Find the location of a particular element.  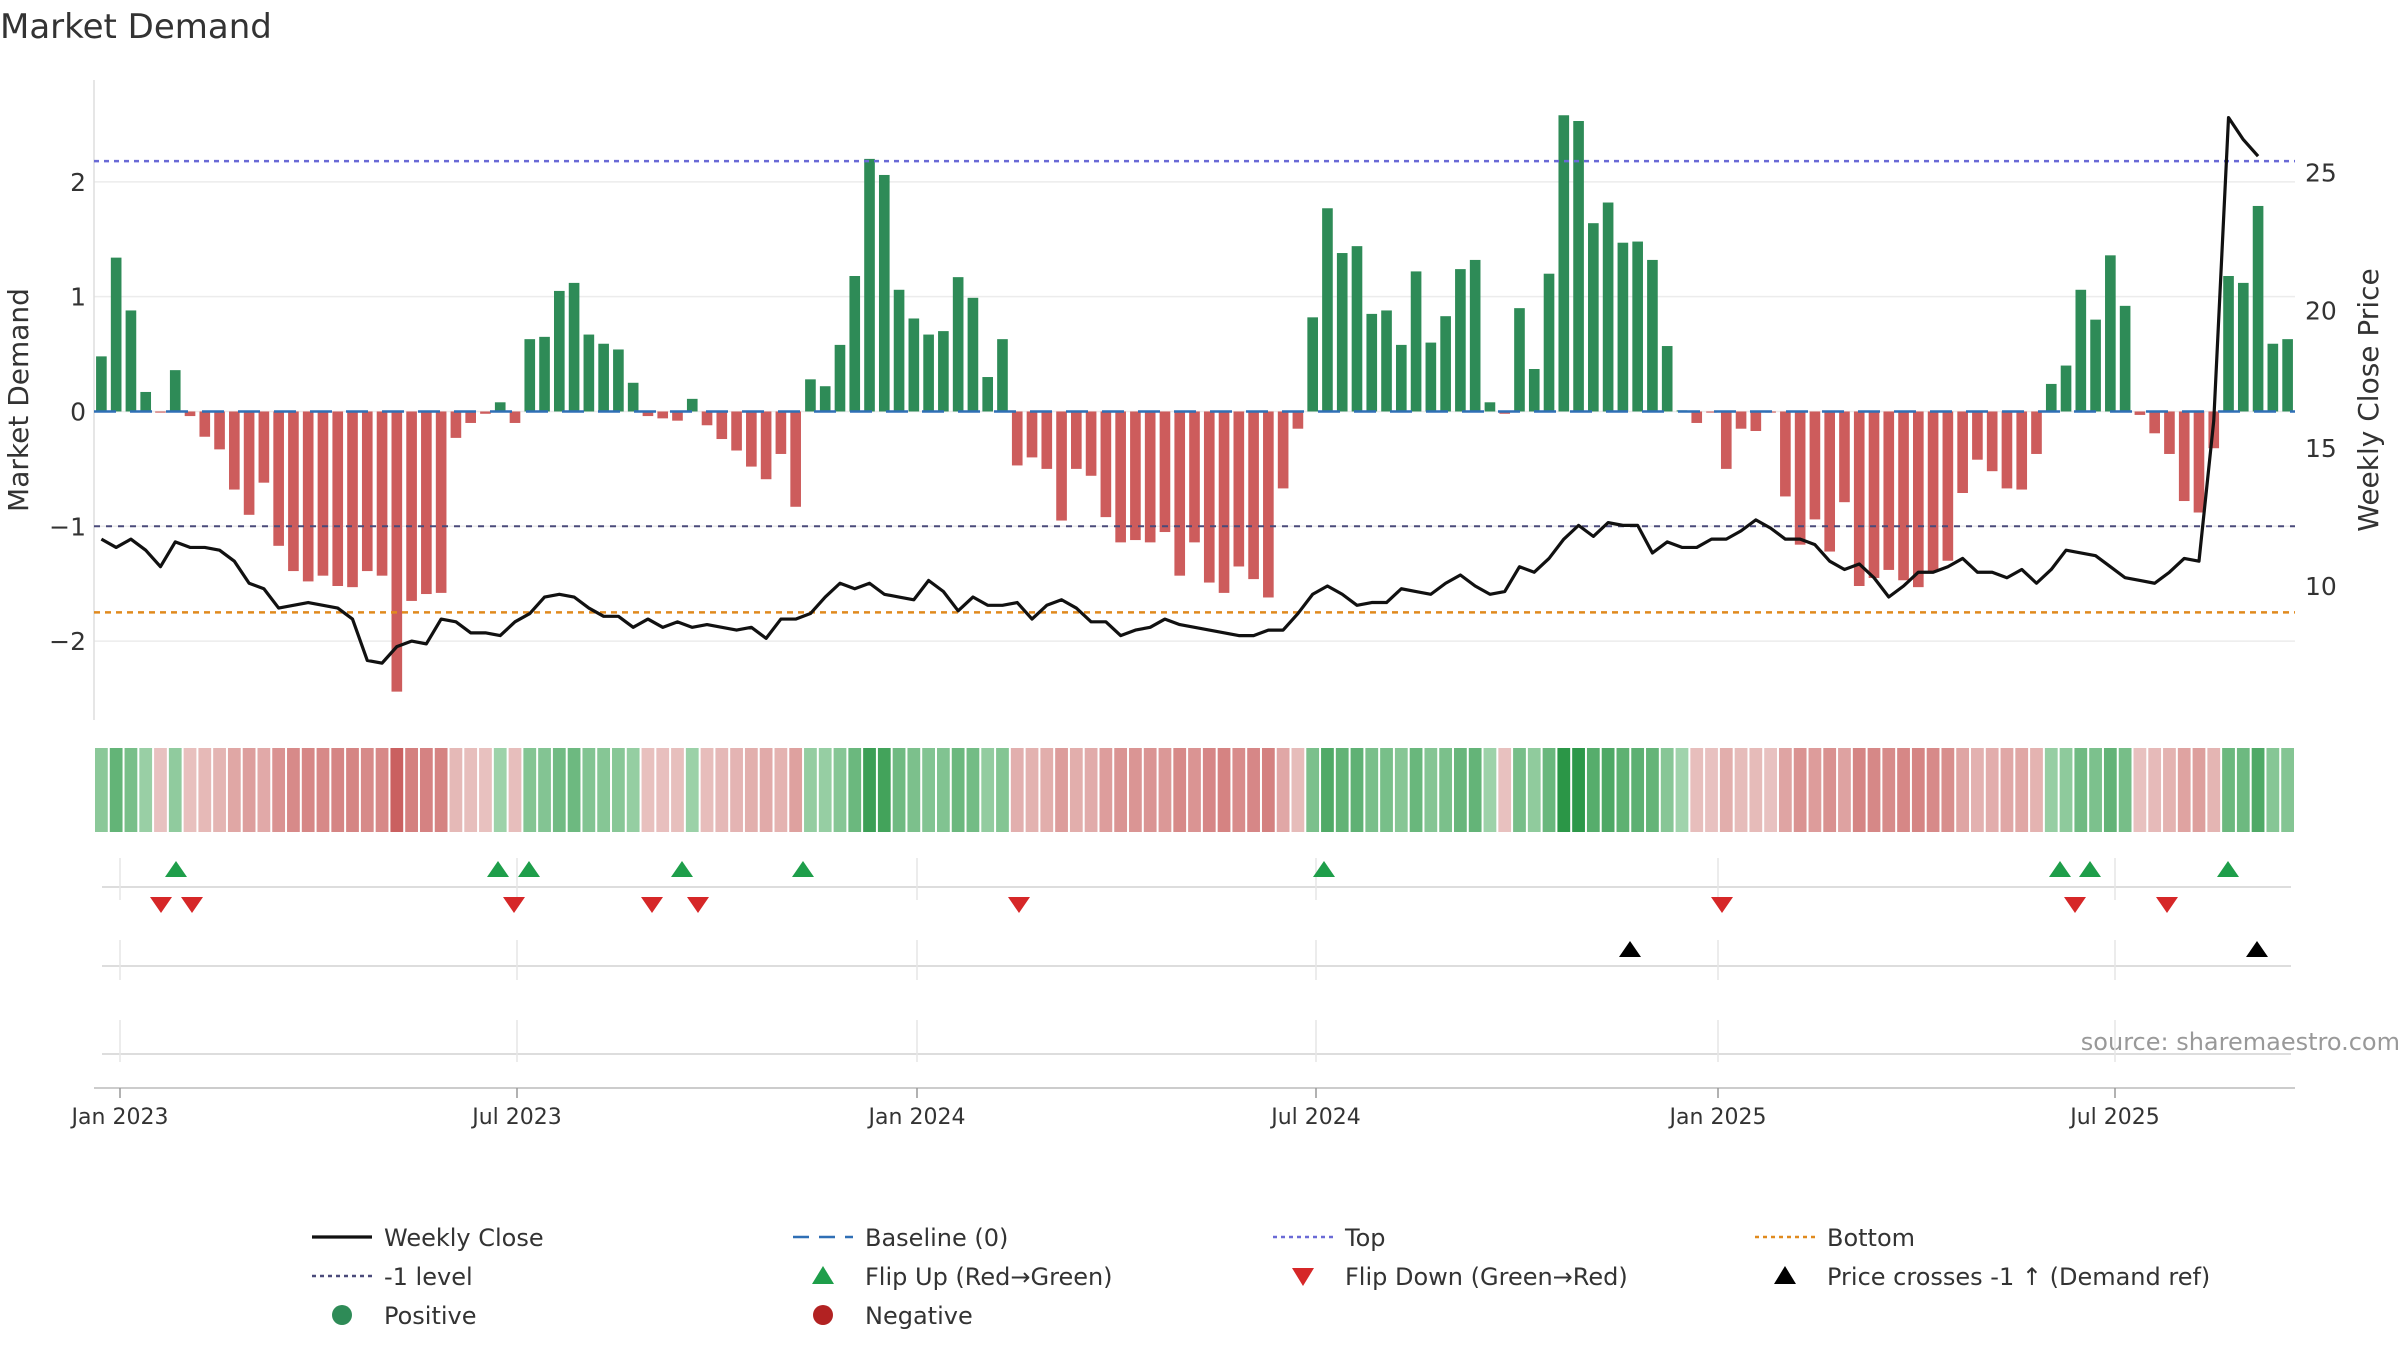

legend-label: Baseline (0) is located at coordinates (936, 1238).